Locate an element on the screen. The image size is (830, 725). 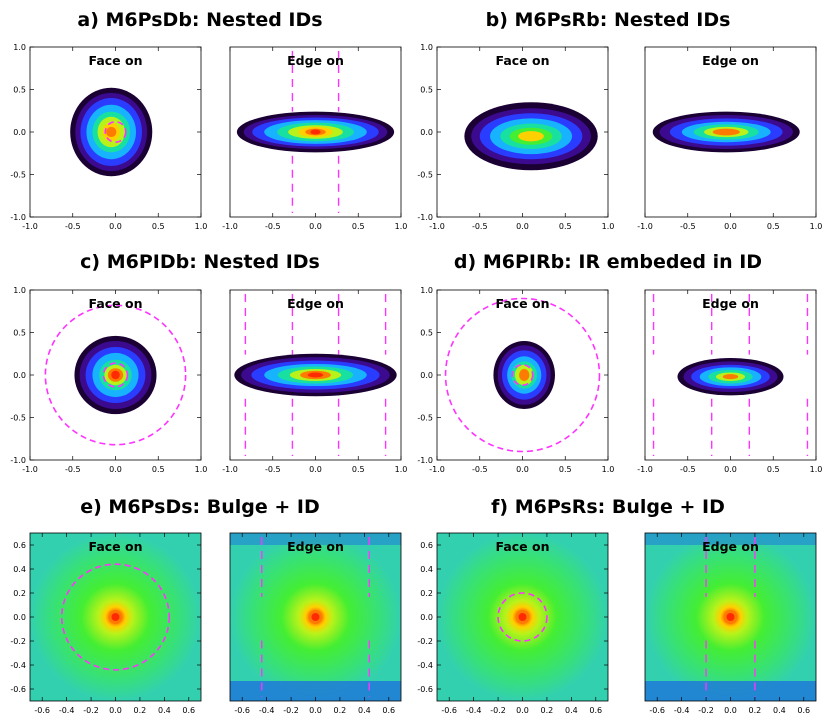
figure-title: f) M6PsRs: Bulge + ID is located at coordinates (608, 507).